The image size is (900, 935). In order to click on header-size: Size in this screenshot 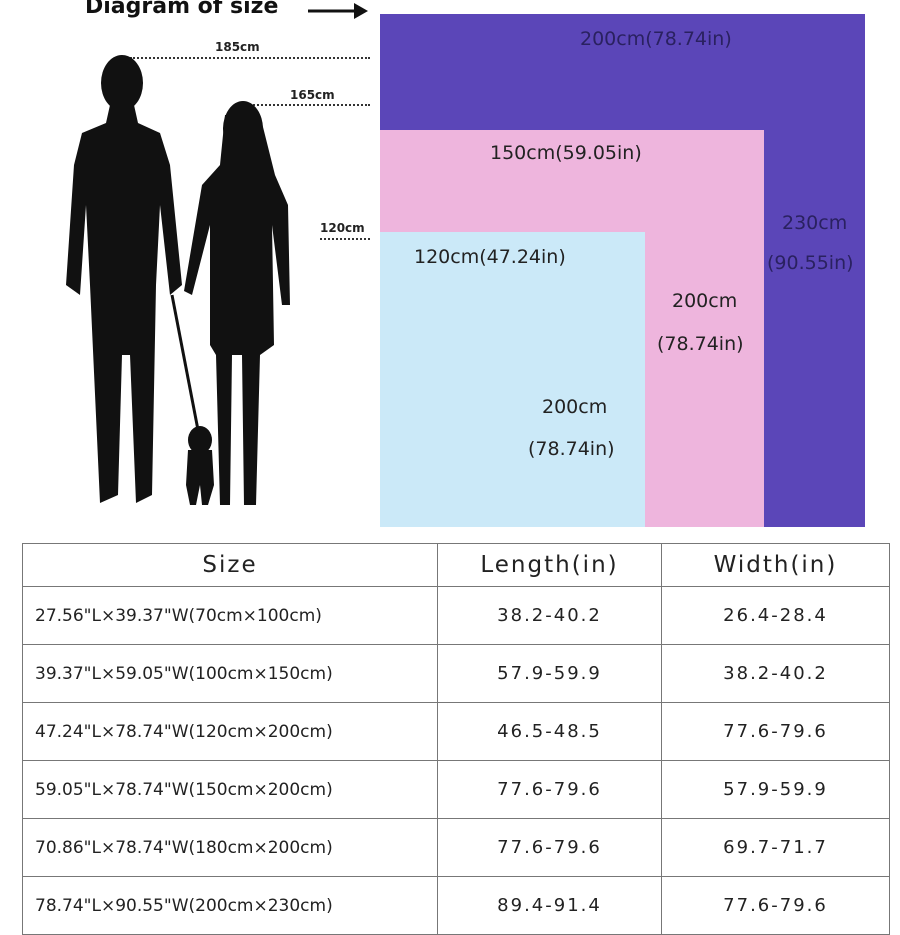, I will do `click(230, 565)`.